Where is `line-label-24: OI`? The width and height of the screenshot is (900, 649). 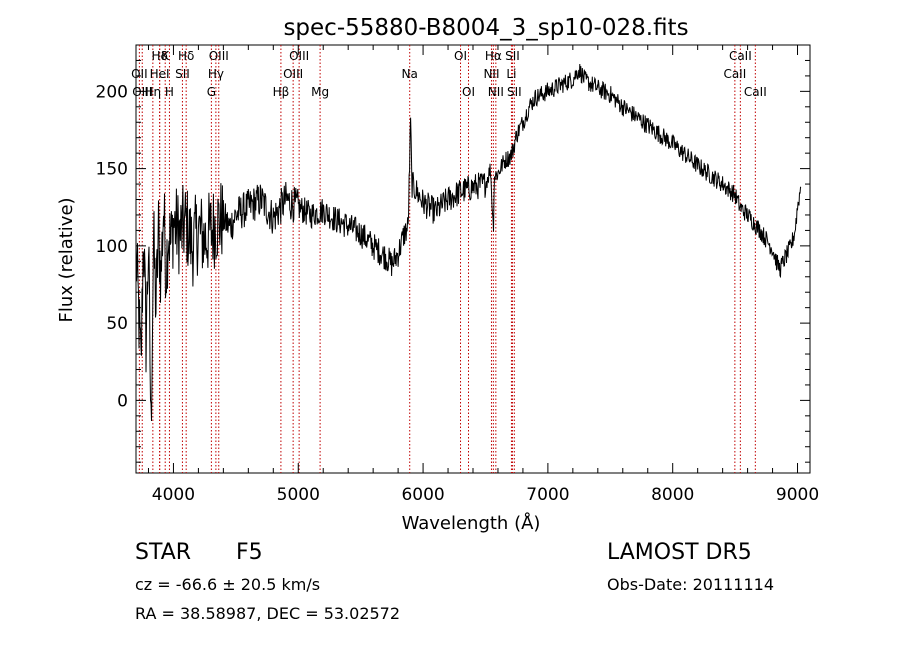
line-label-24: OI is located at coordinates (468, 92).